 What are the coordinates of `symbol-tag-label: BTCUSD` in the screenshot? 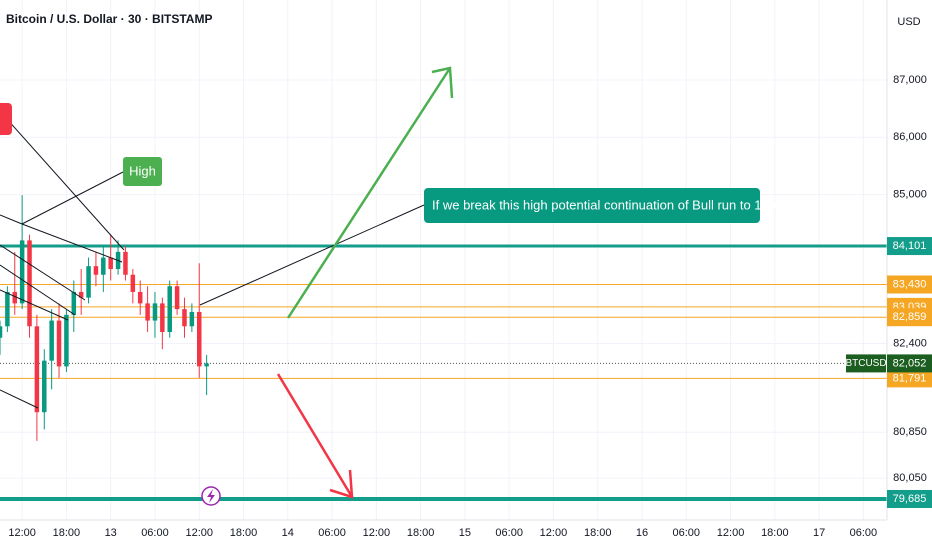 It's located at (865, 363).